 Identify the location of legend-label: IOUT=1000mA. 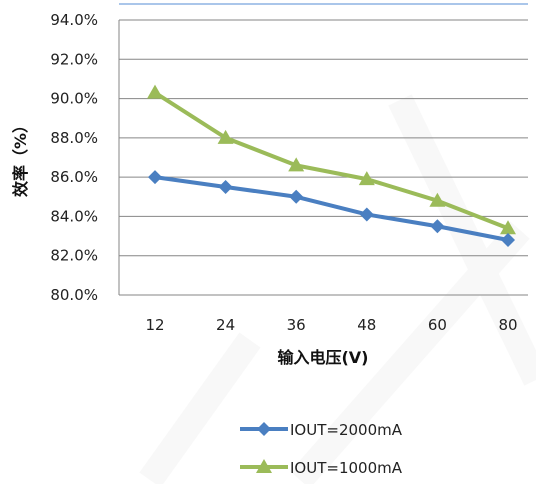
(346, 468).